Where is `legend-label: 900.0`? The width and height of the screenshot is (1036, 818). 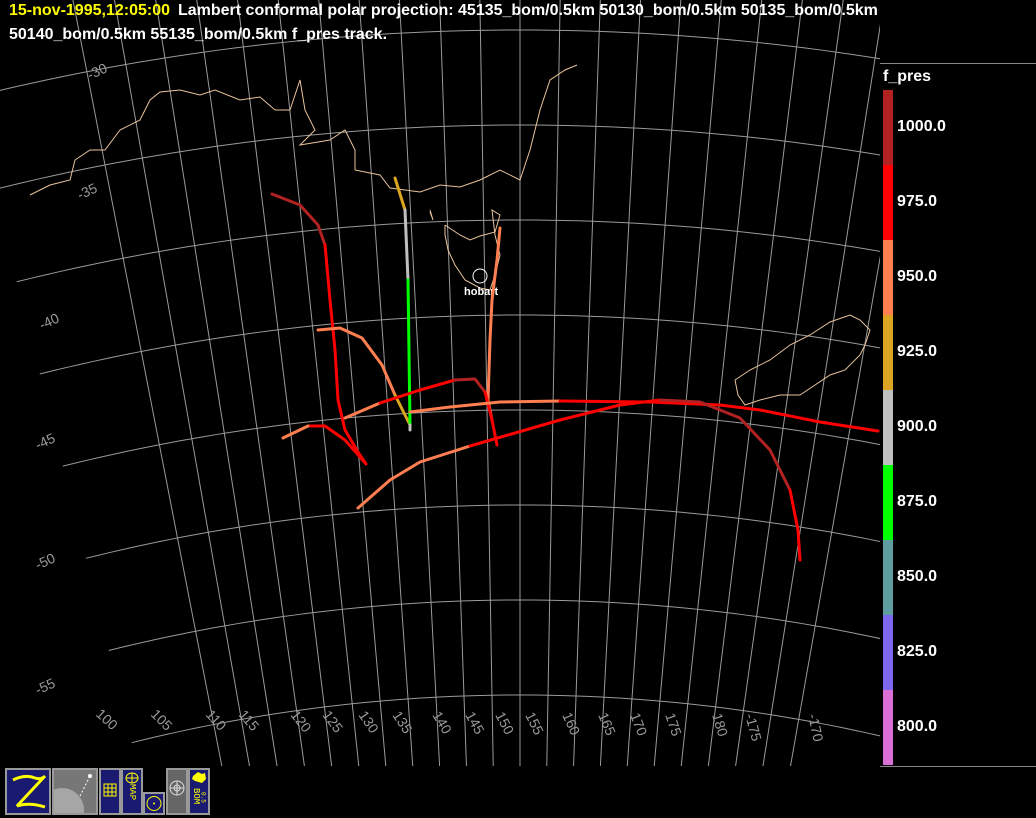
legend-label: 900.0 is located at coordinates (917, 426).